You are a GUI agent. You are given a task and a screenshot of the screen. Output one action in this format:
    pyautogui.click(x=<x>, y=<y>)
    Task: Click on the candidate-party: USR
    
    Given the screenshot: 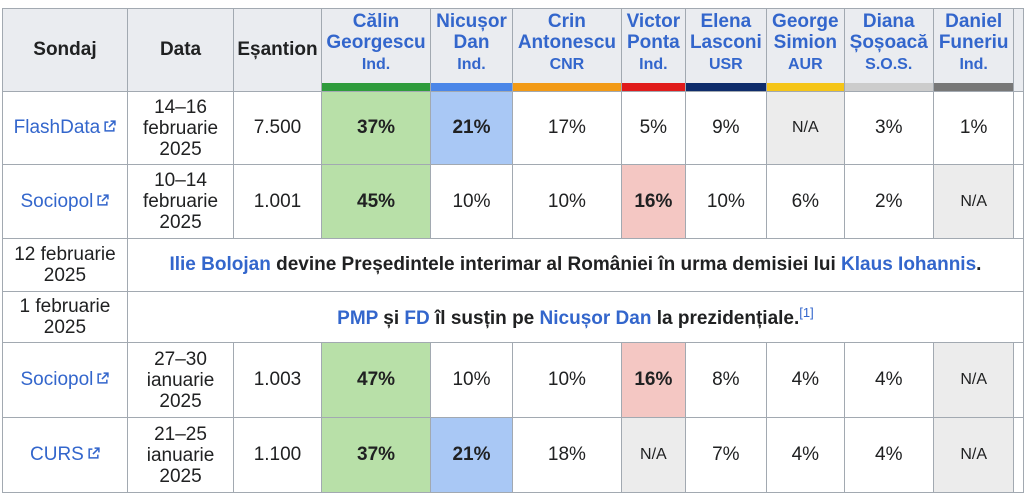 What is the action you would take?
    pyautogui.click(x=725, y=64)
    